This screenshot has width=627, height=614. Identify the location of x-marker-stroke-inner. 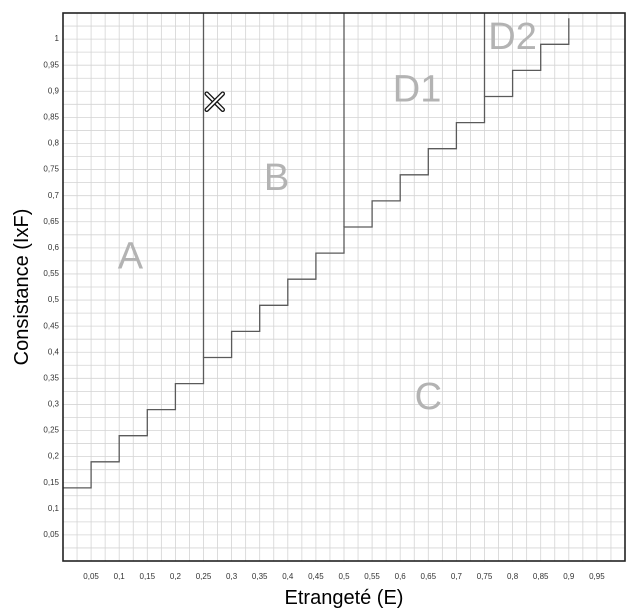
(214, 101).